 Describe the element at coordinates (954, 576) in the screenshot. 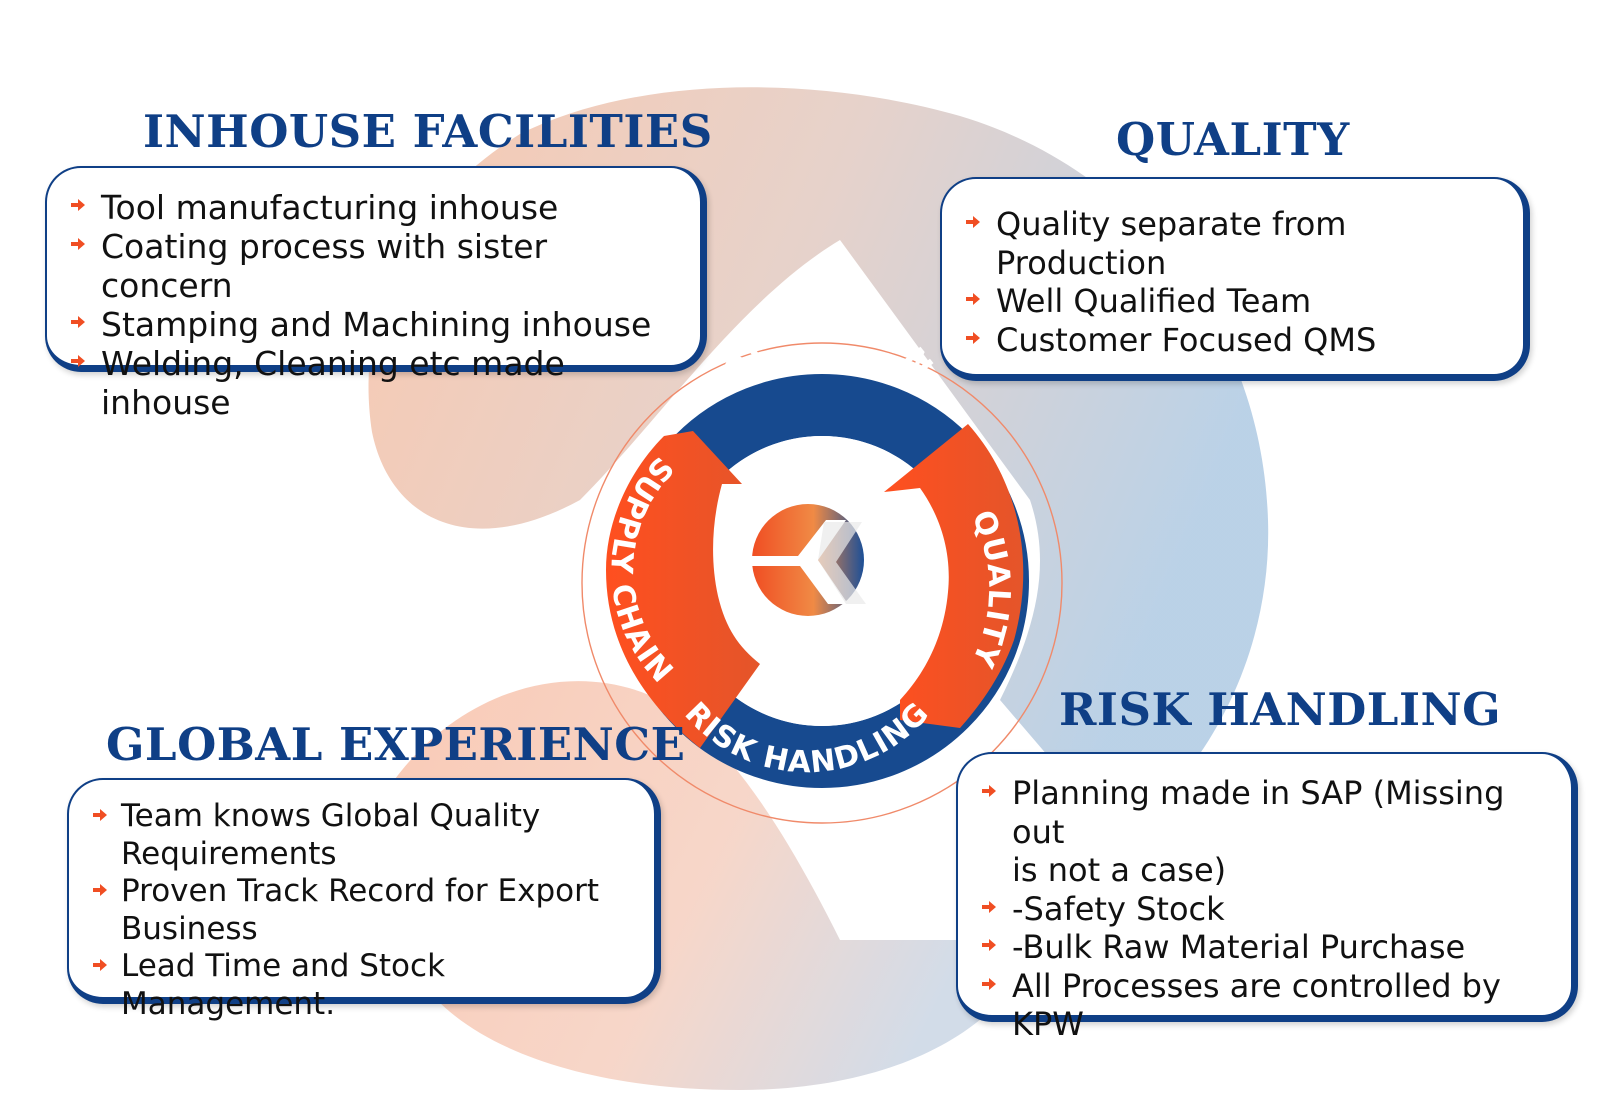

I see `quality-arrow` at that location.